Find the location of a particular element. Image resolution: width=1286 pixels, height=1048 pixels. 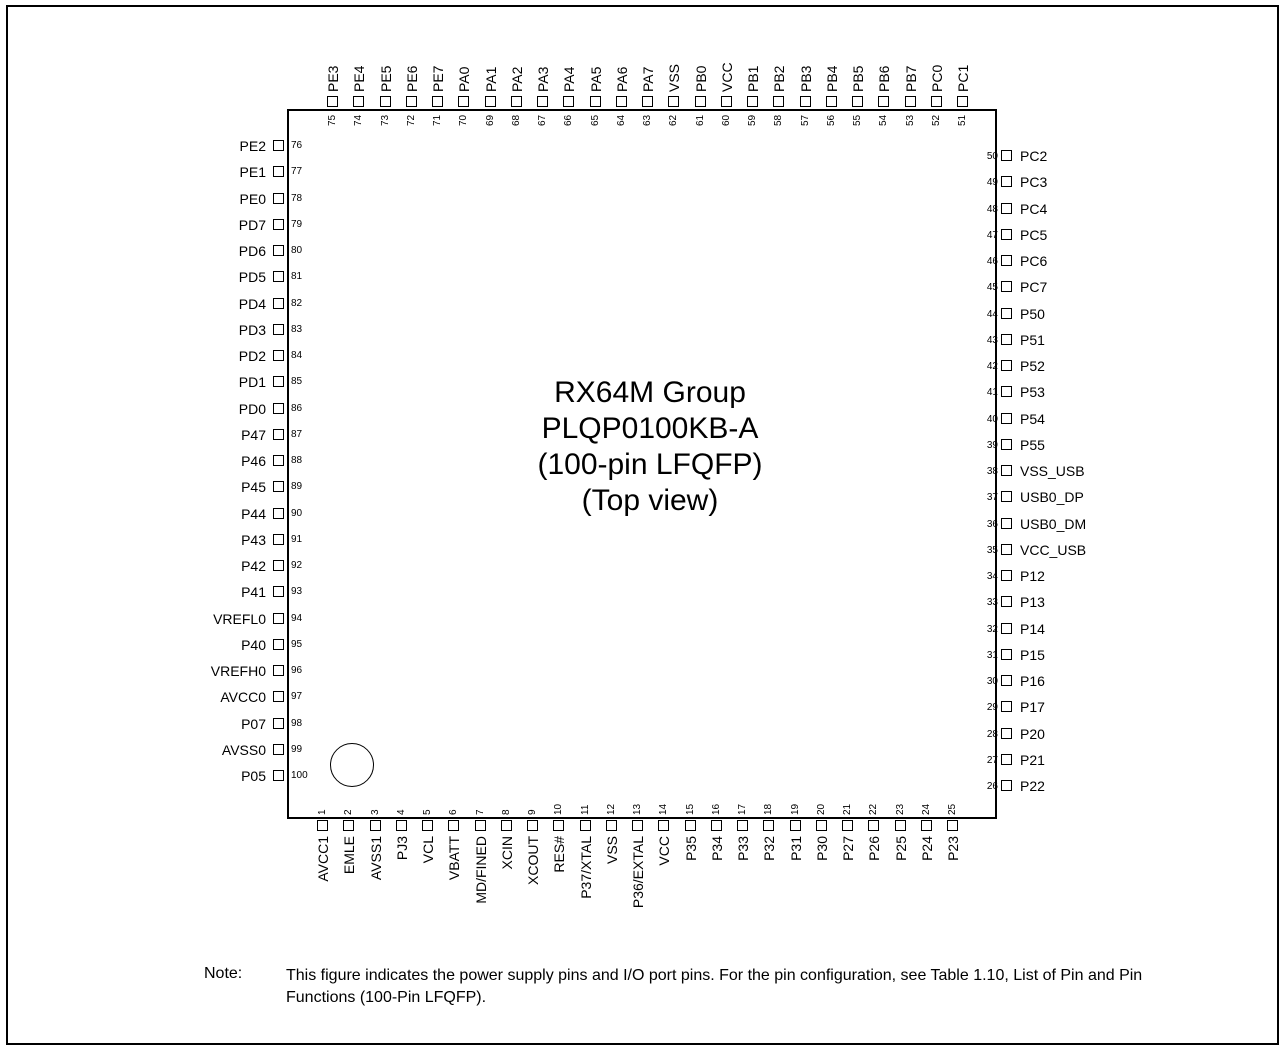

pin-label-37: USB0_DP is located at coordinates (1052, 497).